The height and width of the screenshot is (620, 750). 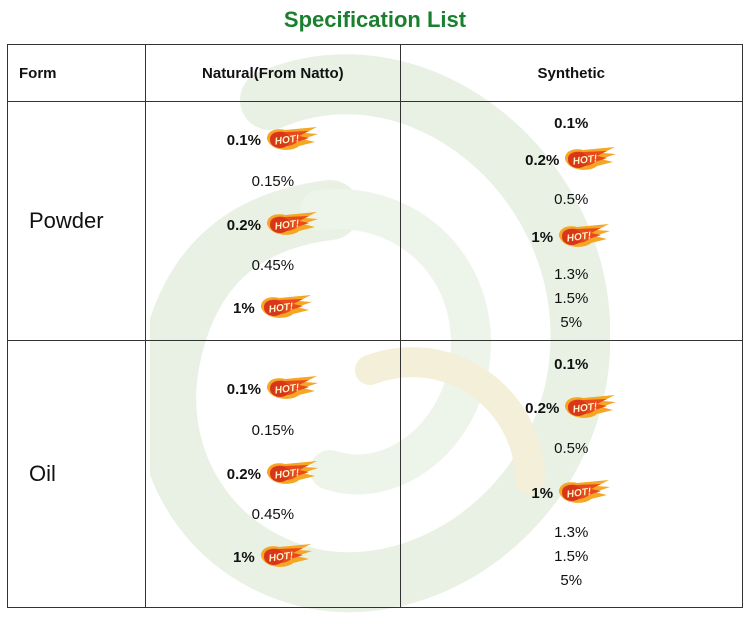 I want to click on form-label-oil: Oil, so click(x=76, y=474).